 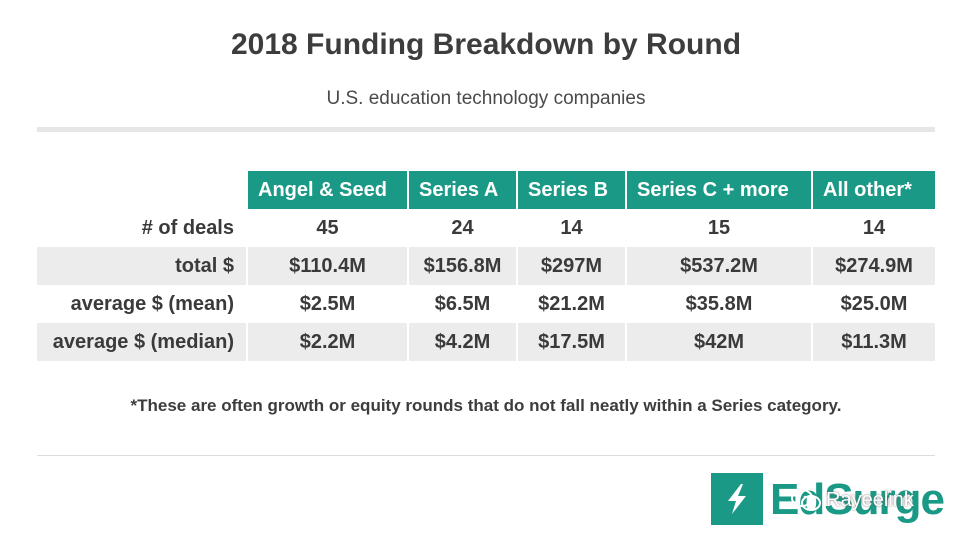 What do you see at coordinates (187, 227) in the screenshot?
I see `row-label: # of deals` at bounding box center [187, 227].